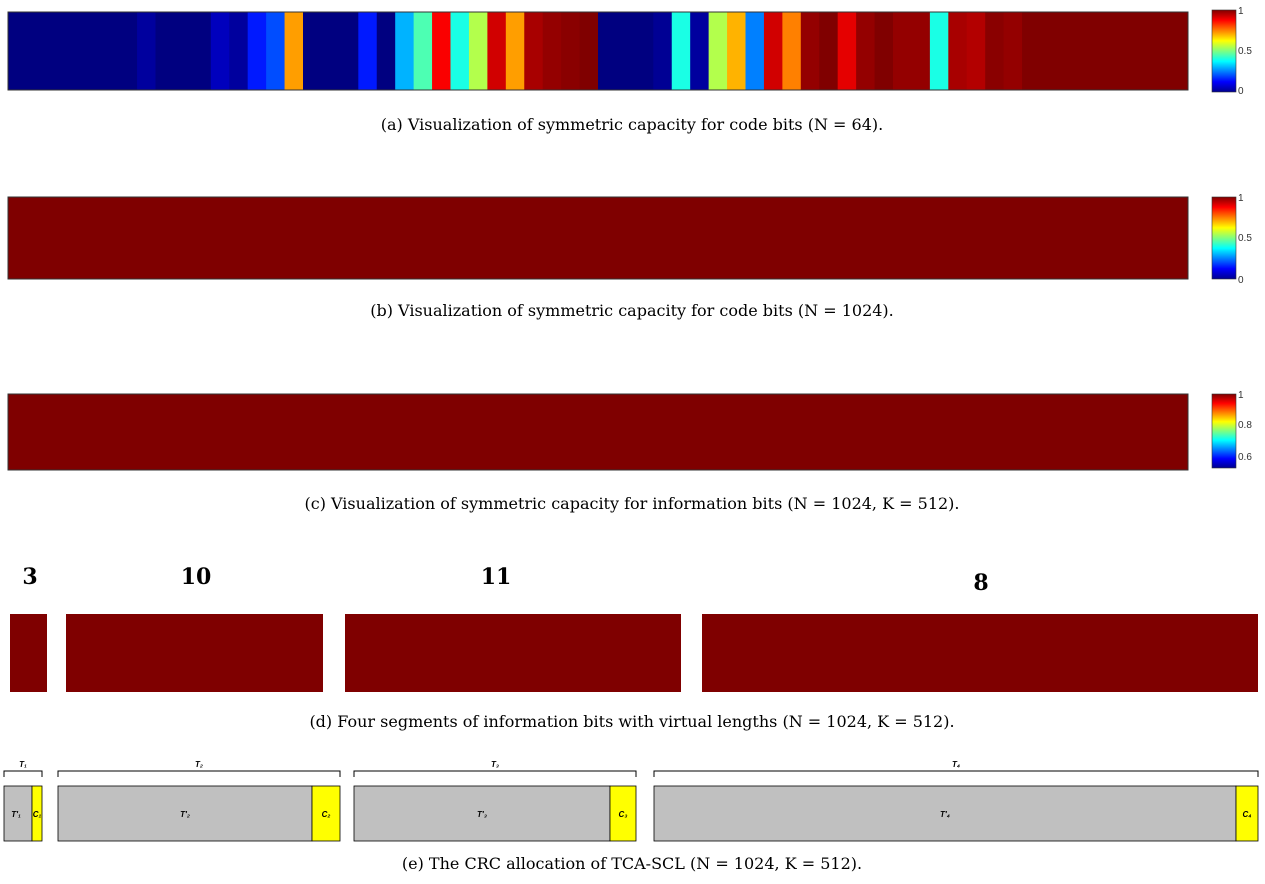  I want to click on colorbar-a: 1 0.5 0, so click(1231, 51).